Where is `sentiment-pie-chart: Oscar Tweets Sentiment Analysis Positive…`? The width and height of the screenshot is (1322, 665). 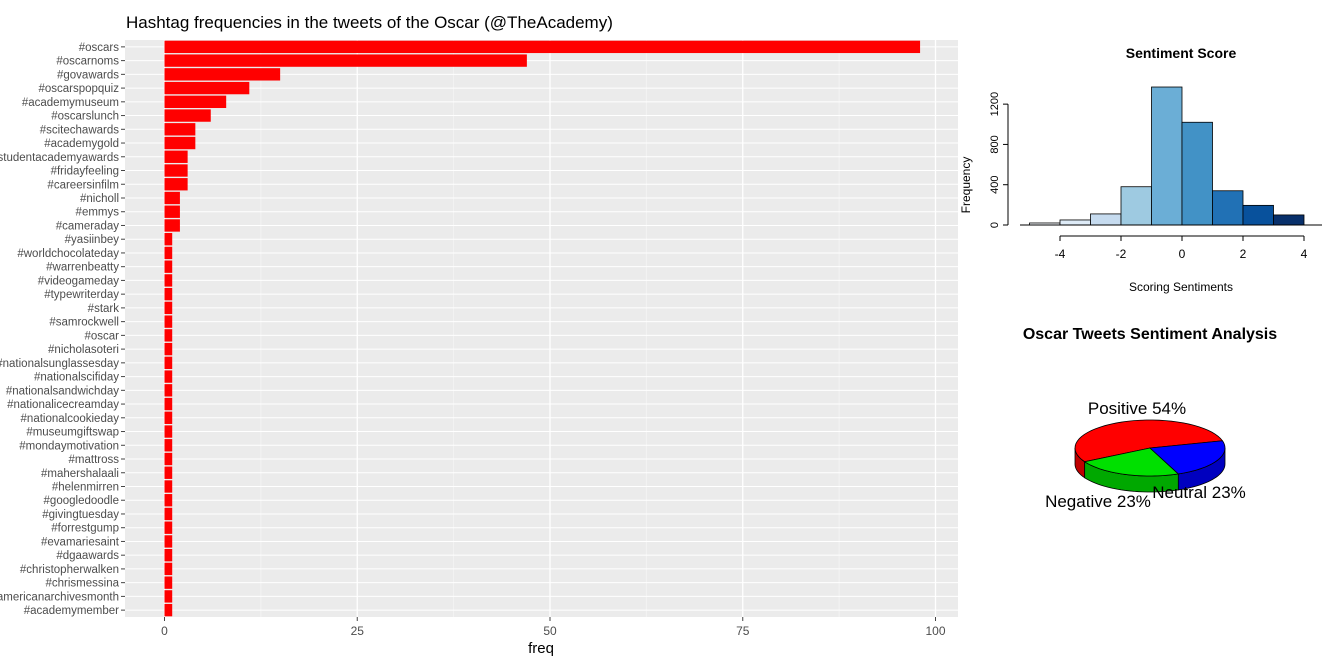 sentiment-pie-chart: Oscar Tweets Sentiment Analysis Positive… is located at coordinates (1150, 418).